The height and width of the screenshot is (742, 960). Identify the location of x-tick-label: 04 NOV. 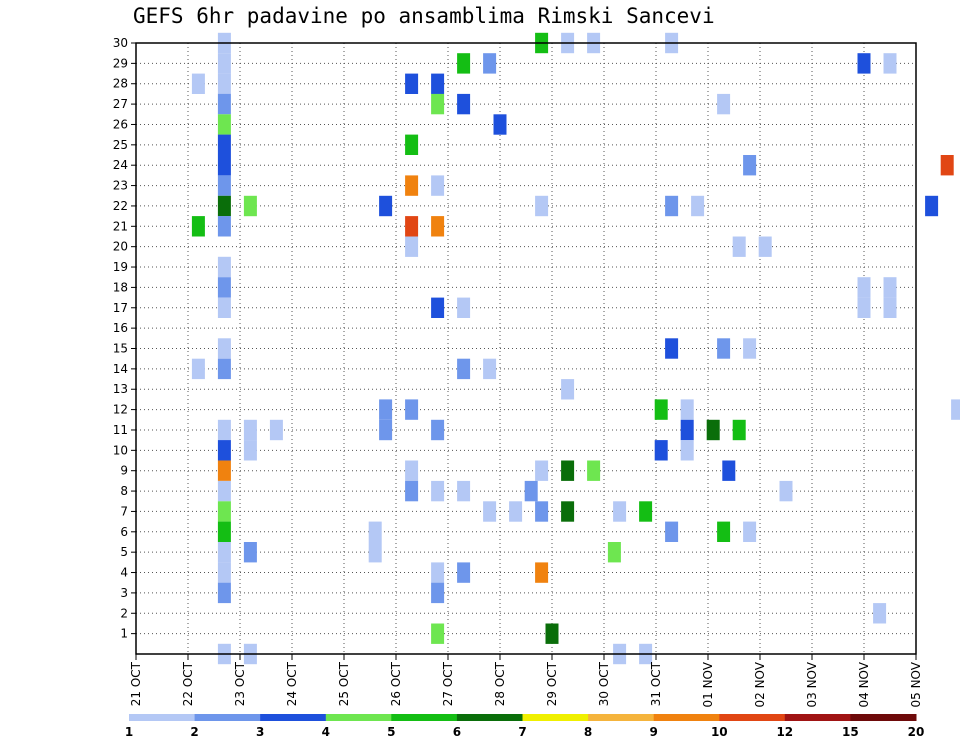
(864, 684).